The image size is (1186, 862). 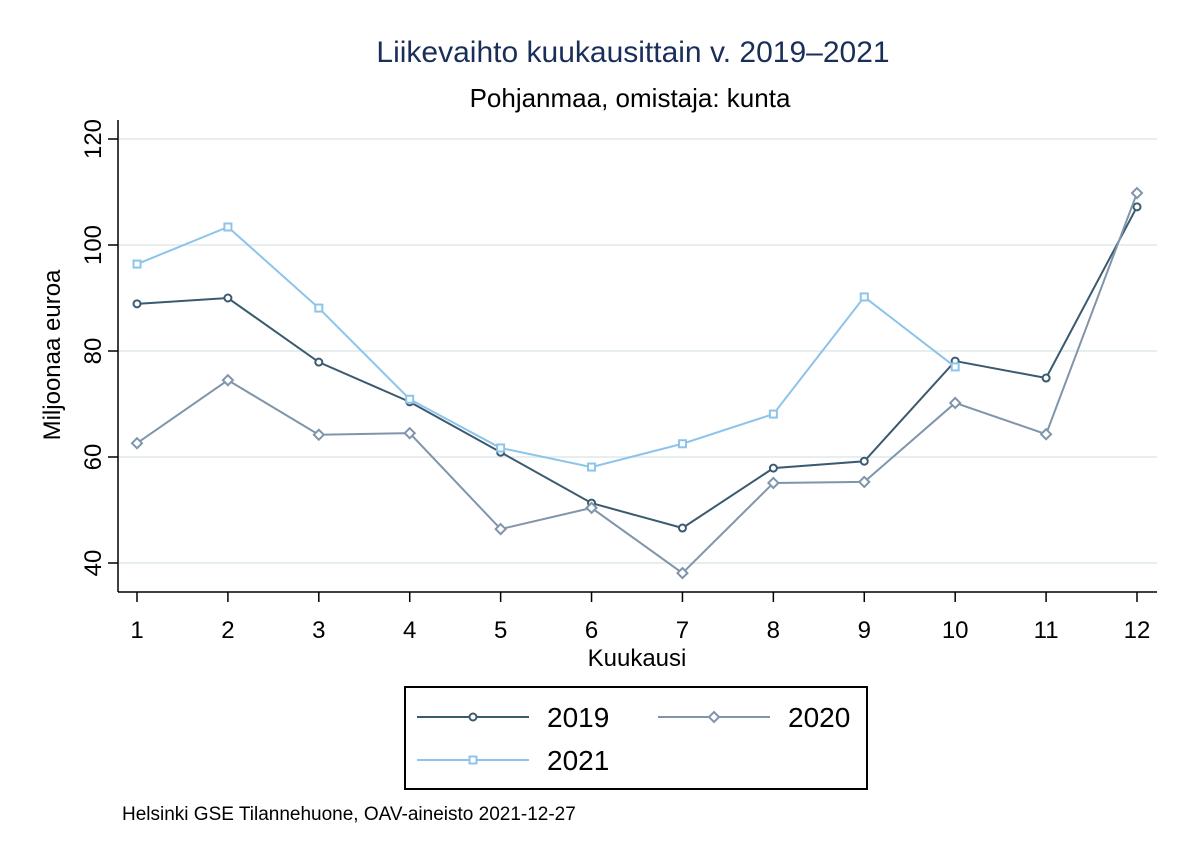 I want to click on x-tick-label: 9, so click(x=864, y=630).